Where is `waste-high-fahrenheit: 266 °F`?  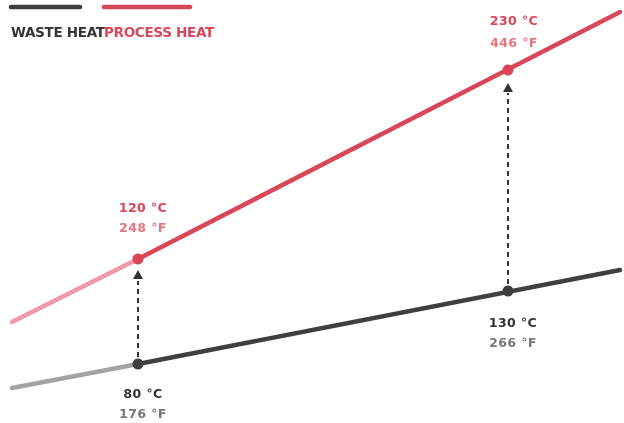 waste-high-fahrenheit: 266 °F is located at coordinates (513, 342).